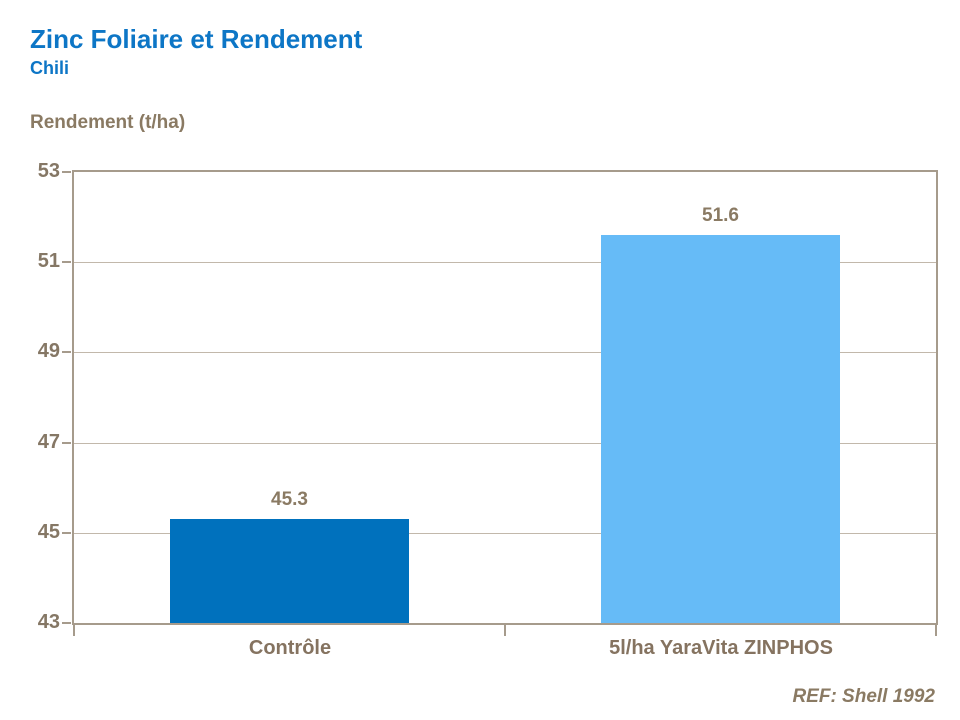 The image size is (960, 720). What do you see at coordinates (720, 215) in the screenshot?
I see `bar-value-label: 51.6` at bounding box center [720, 215].